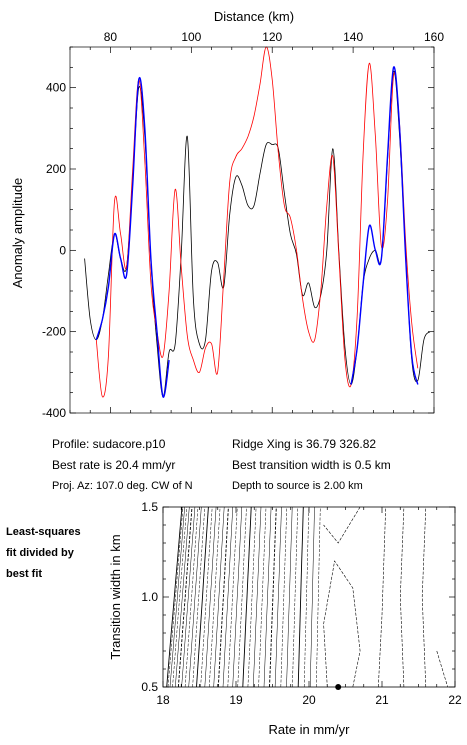 Image resolution: width=467 pixels, height=745 pixels. I want to click on side-label: Least-squares fit divided by best fit, so click(43, 553).